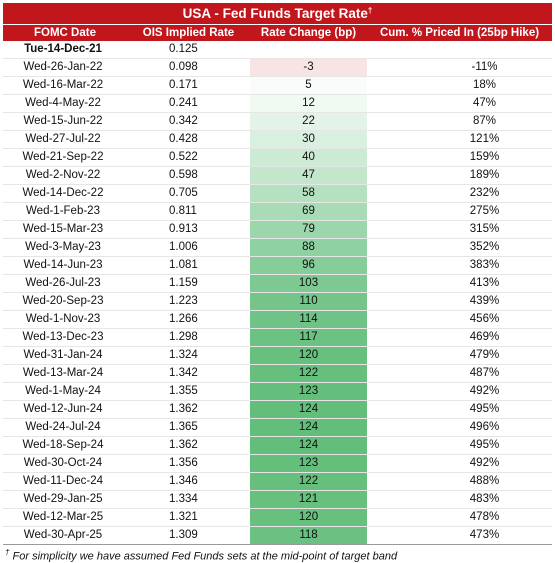  I want to click on fomc-date-cell: Wed-26-Jul-23, so click(65, 283).